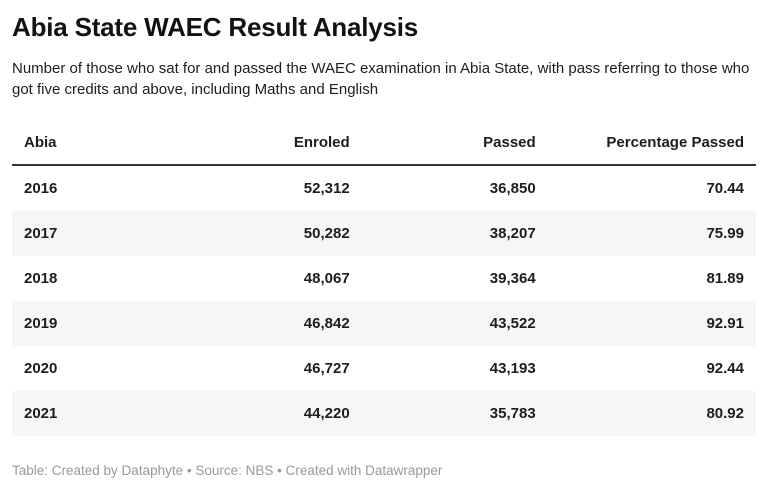  Describe the element at coordinates (512, 413) in the screenshot. I see `passed-cell: 35,783` at that location.